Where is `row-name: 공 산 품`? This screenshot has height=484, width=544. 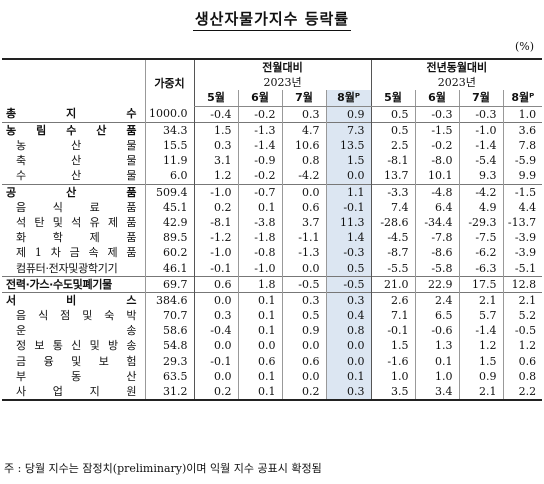 row-name: 공 산 품 is located at coordinates (73, 191).